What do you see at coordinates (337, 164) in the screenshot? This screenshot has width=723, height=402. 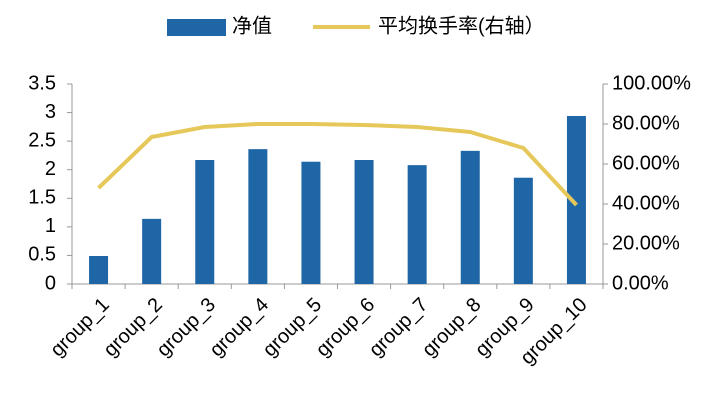 I see `line` at bounding box center [337, 164].